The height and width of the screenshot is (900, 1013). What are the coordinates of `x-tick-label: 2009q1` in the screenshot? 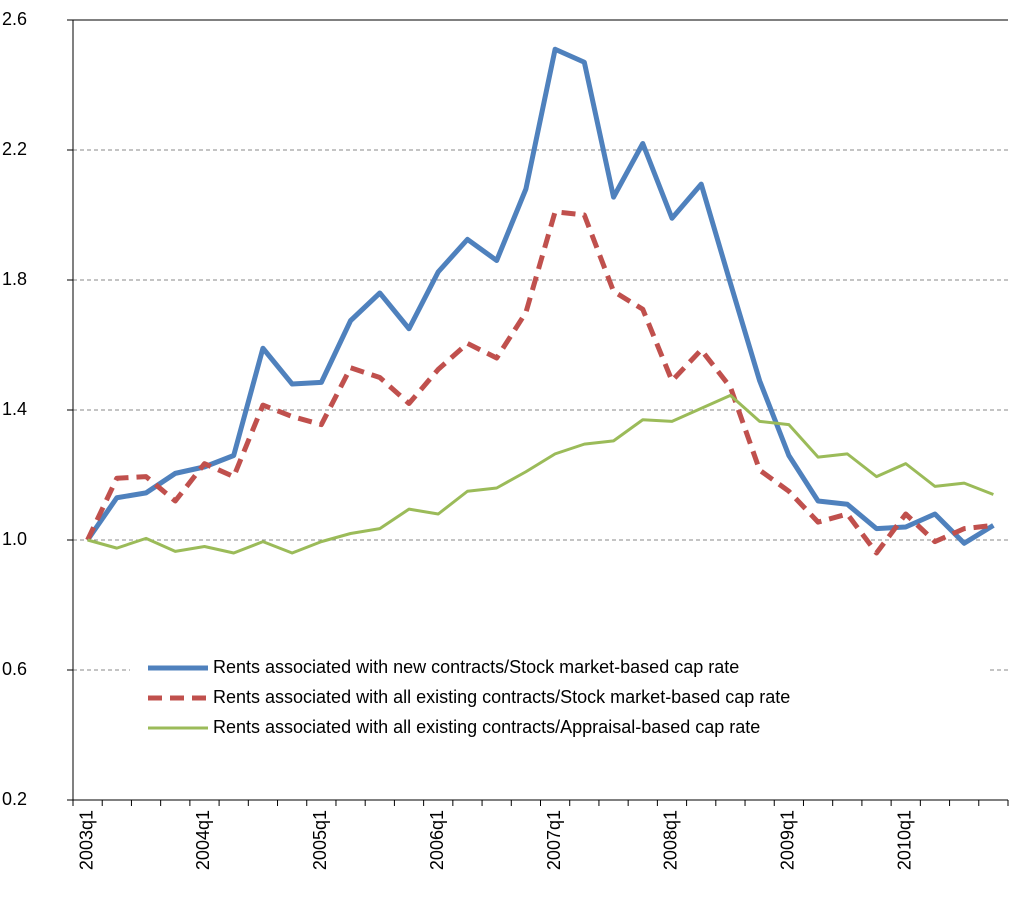 It's located at (788, 840).